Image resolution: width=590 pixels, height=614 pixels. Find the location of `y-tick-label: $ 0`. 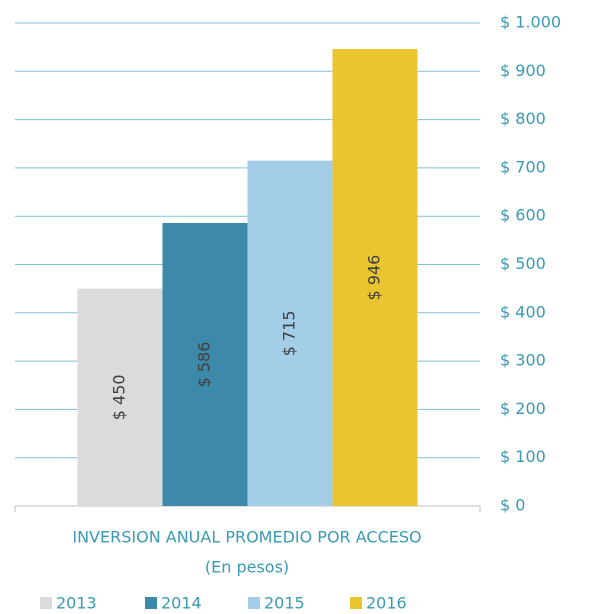

y-tick-label: $ 0 is located at coordinates (512, 505).